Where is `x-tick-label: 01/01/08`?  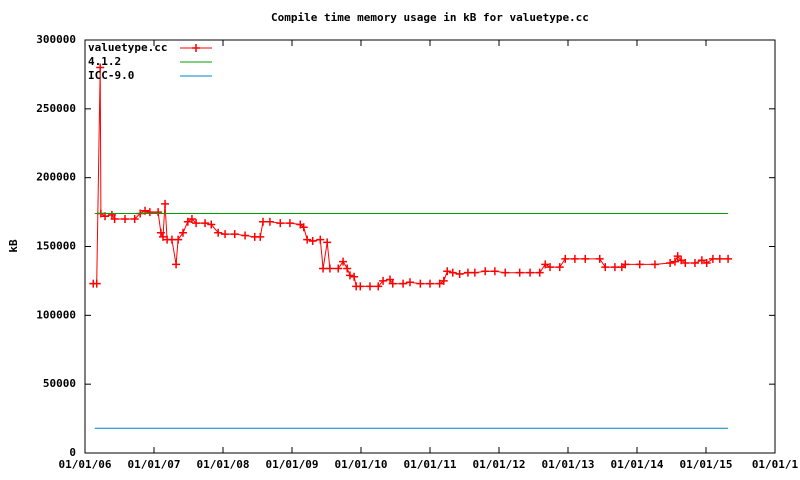 x-tick-label: 01/01/08 is located at coordinates (223, 464).